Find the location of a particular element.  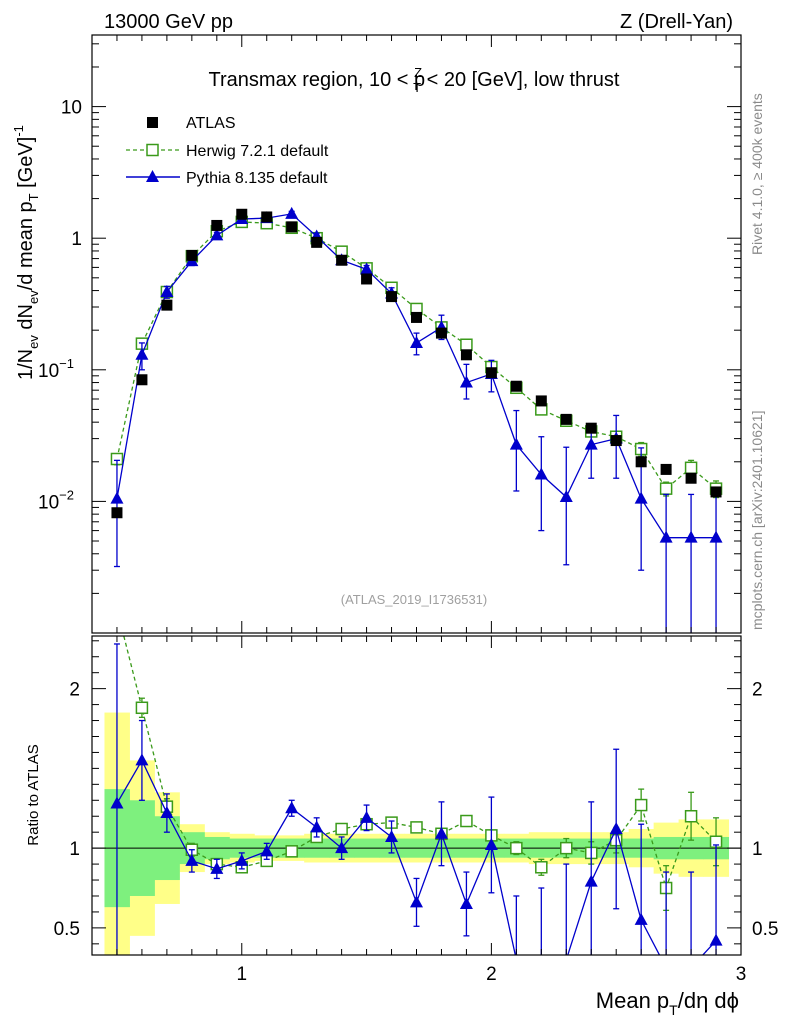

watermark: (ATLAS_2019_I1736531) is located at coordinates (414, 599).